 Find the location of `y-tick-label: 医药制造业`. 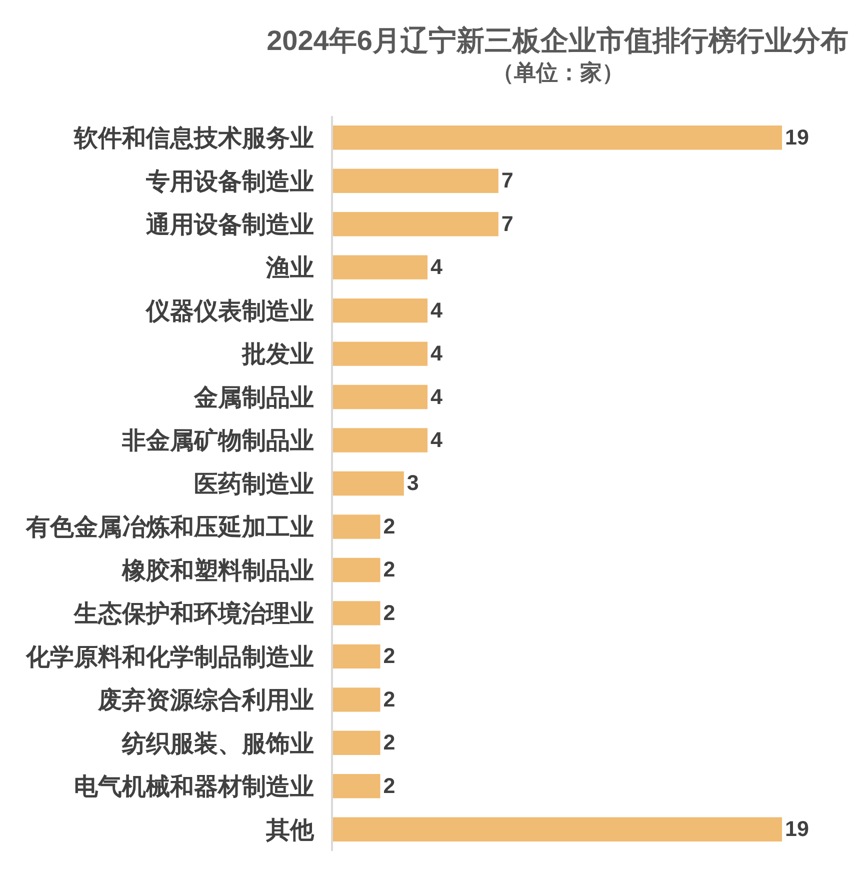

y-tick-label: 医药制造业 is located at coordinates (254, 484).